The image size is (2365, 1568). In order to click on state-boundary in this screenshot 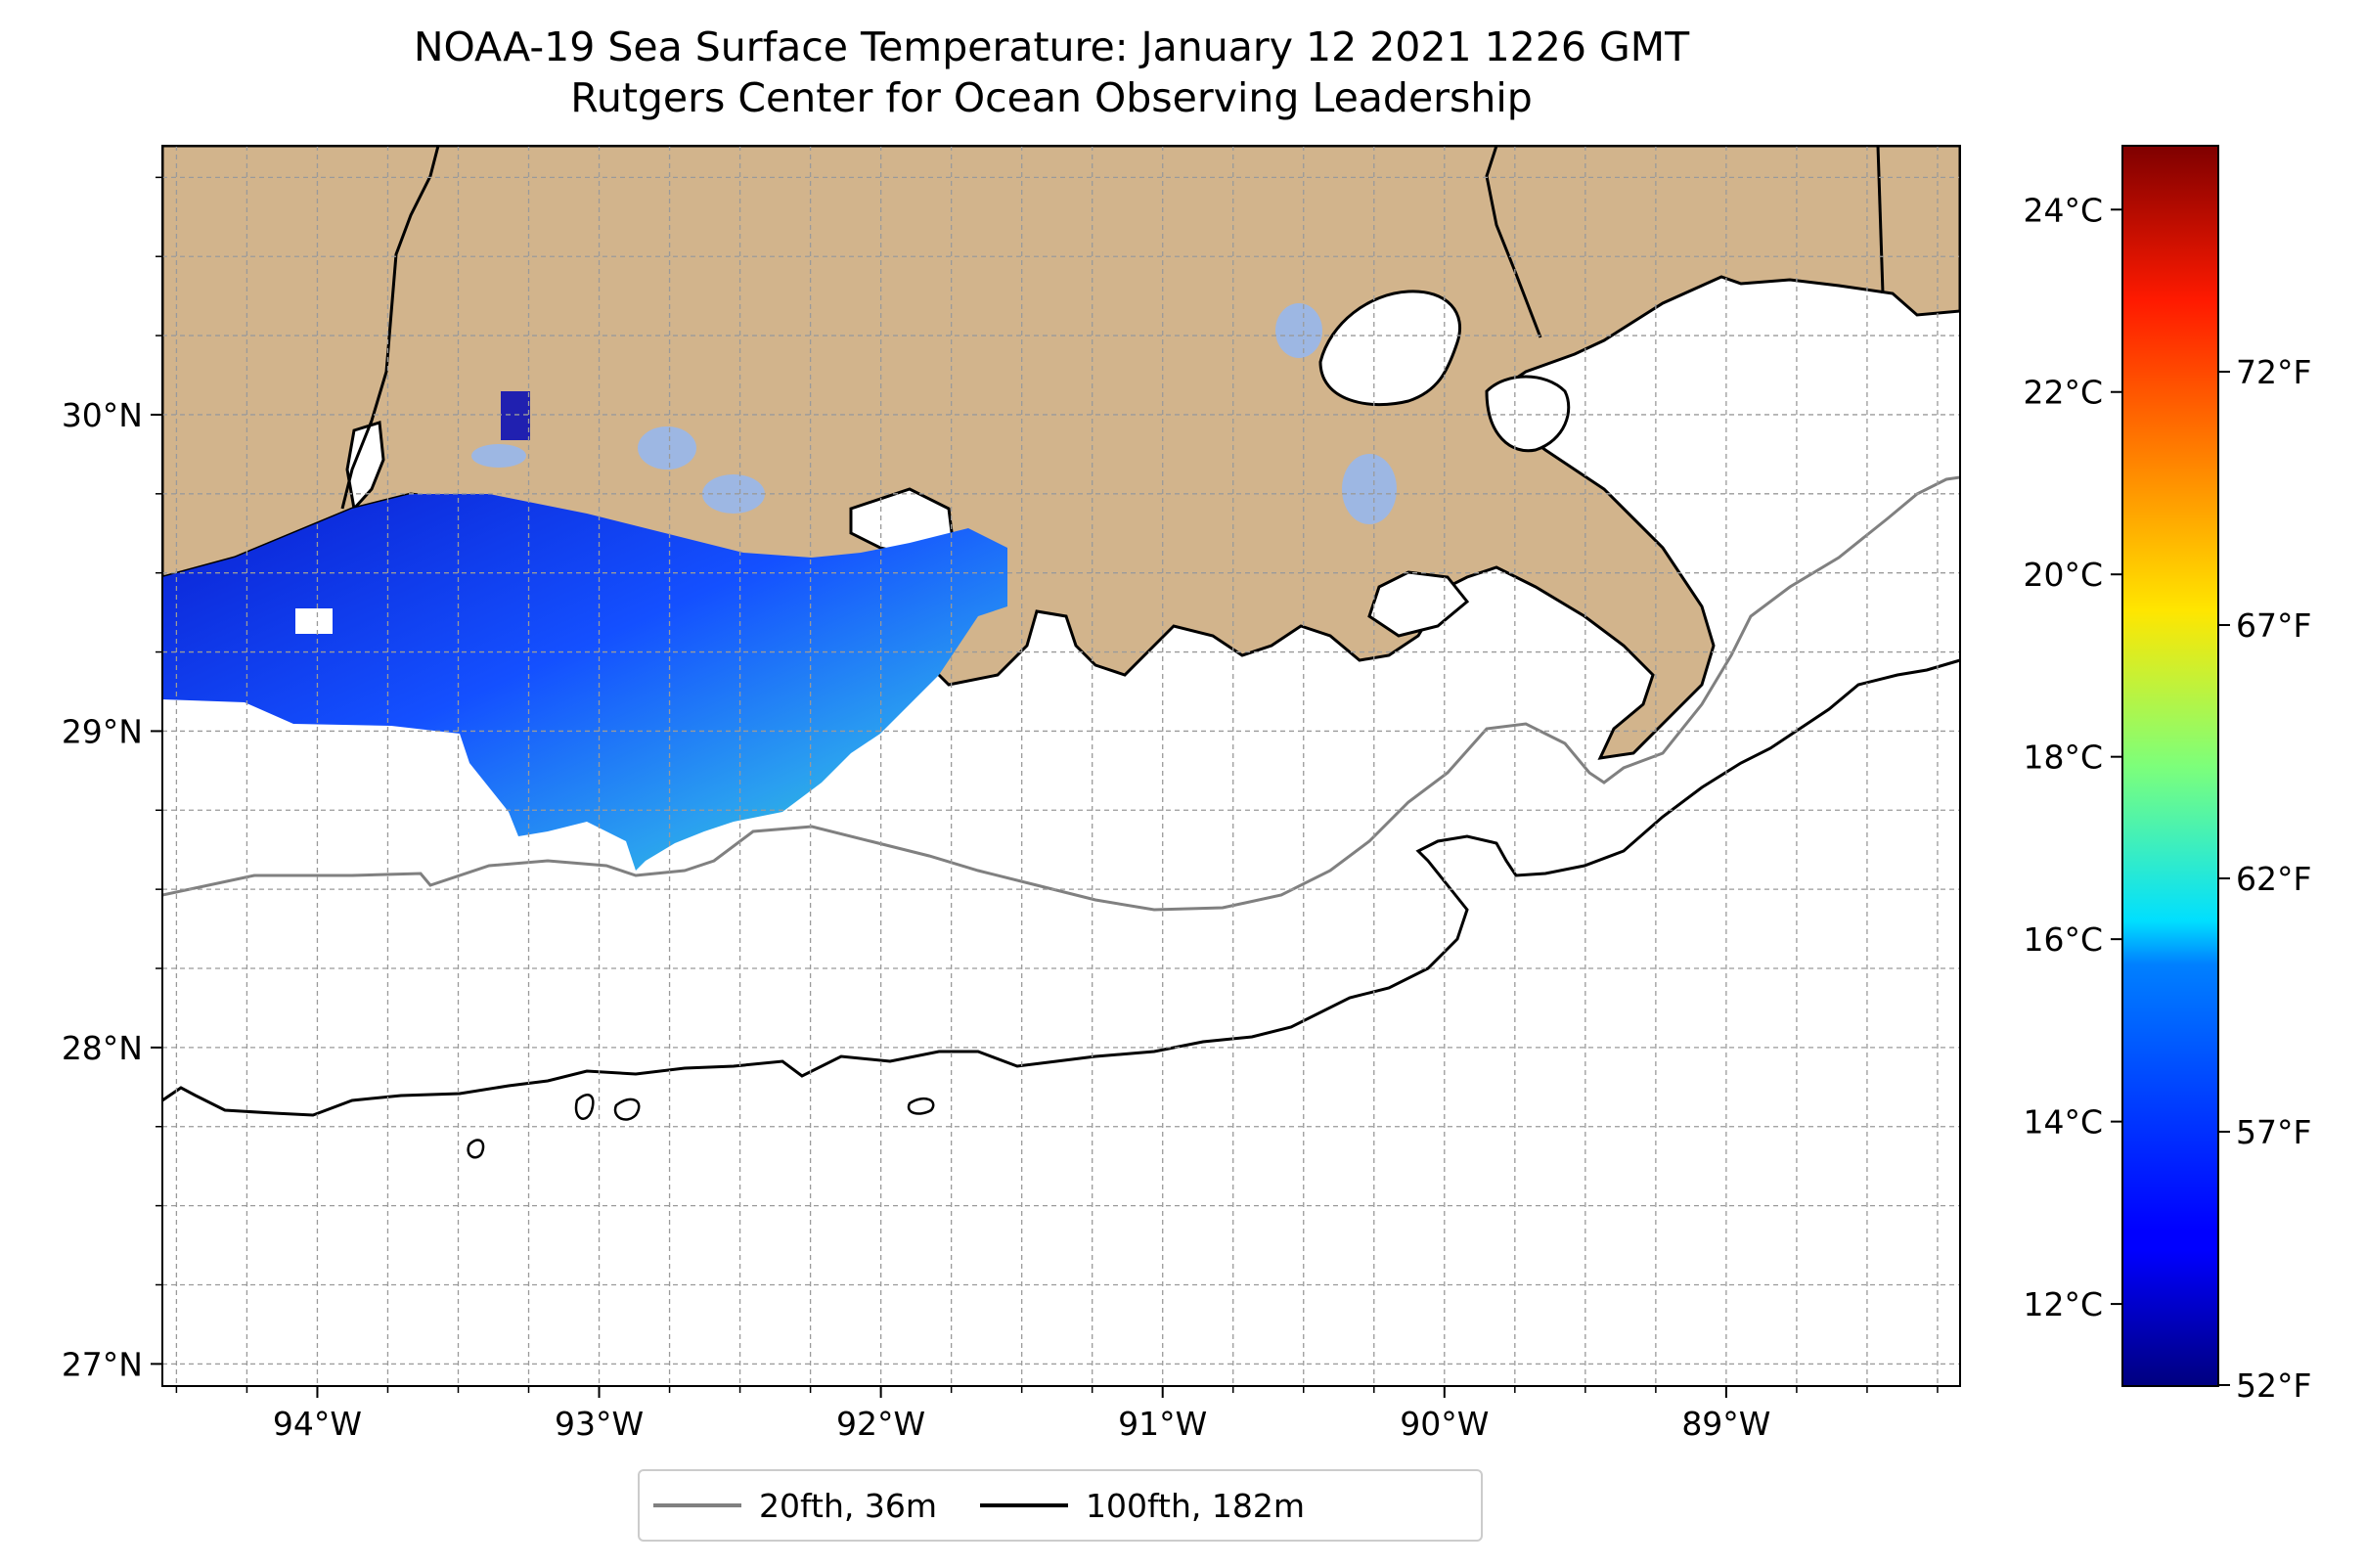, I will do `click(390, 328)`.